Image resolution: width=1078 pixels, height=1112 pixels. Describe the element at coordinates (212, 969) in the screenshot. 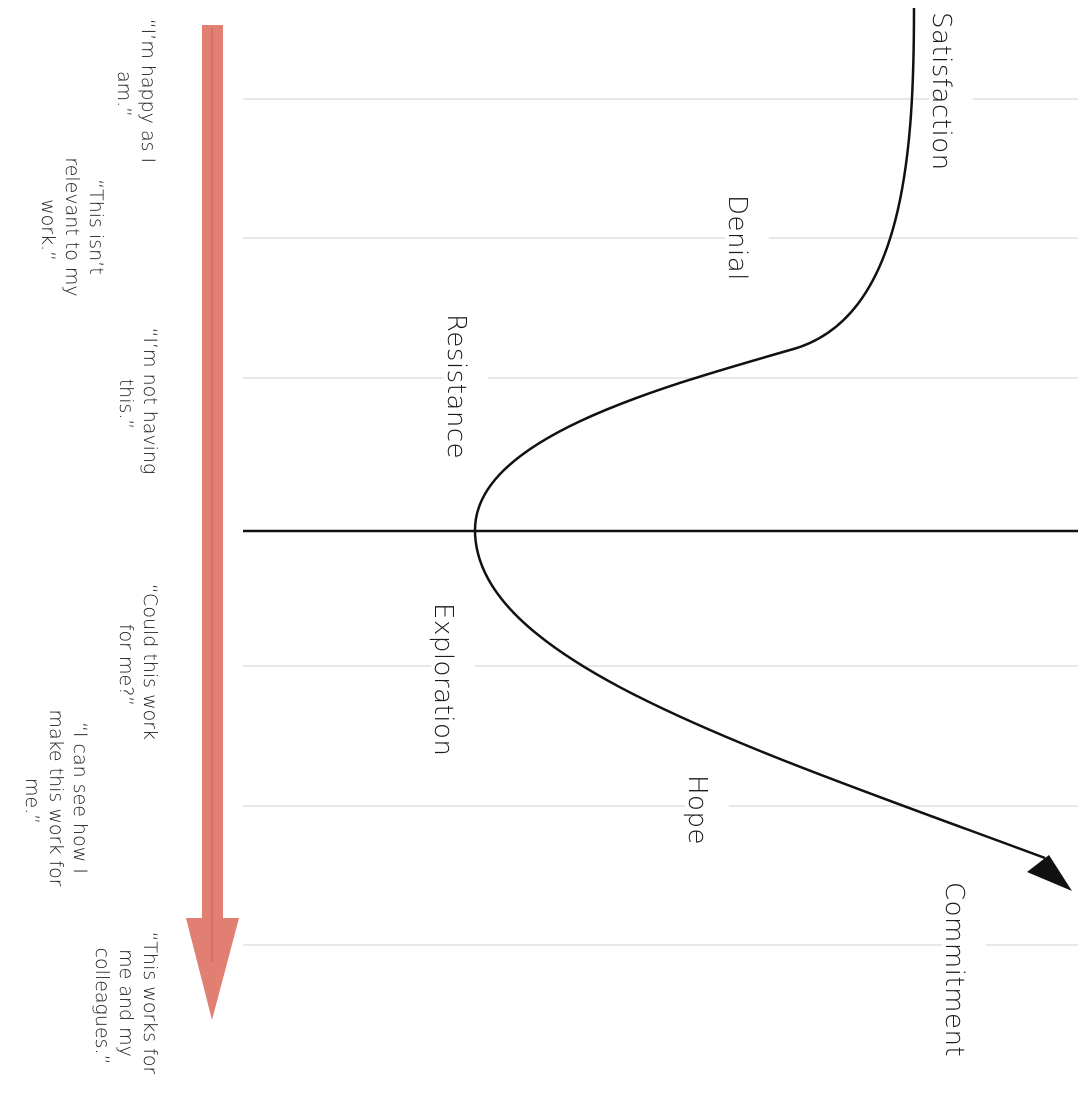

I see `progress-arrow-head` at that location.